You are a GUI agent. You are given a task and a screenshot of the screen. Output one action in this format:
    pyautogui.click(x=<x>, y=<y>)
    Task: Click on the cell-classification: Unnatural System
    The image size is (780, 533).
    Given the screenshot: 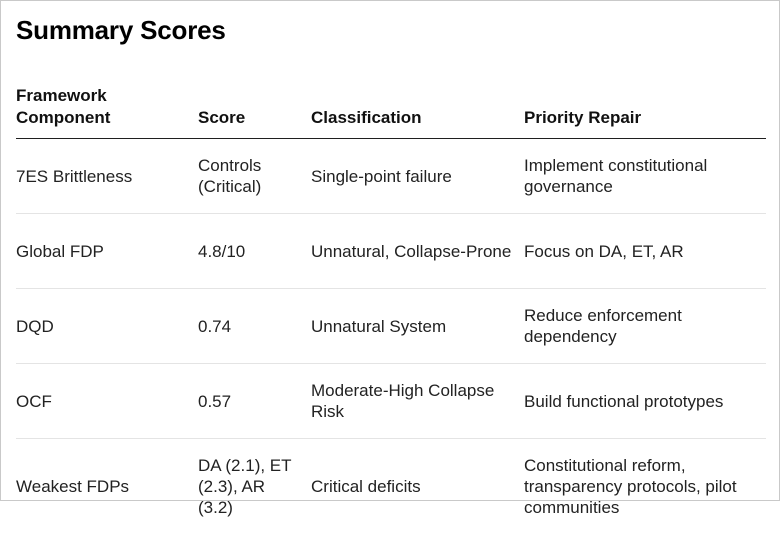 What is the action you would take?
    pyautogui.click(x=417, y=326)
    